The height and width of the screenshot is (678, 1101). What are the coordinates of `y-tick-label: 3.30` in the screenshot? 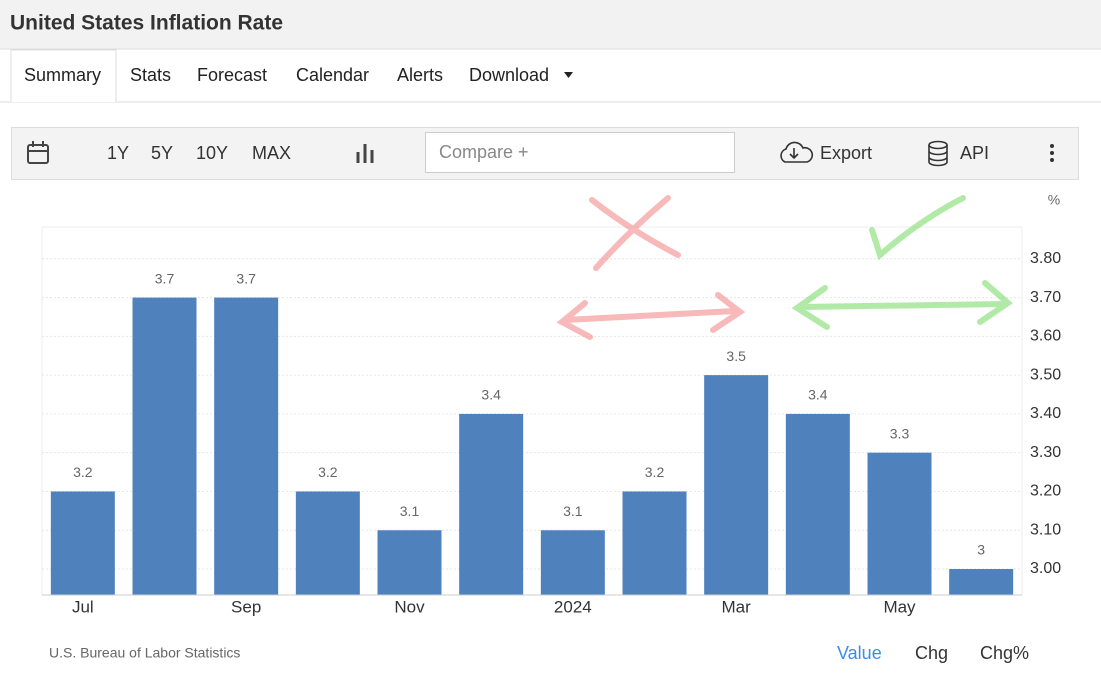 It's located at (1045, 452).